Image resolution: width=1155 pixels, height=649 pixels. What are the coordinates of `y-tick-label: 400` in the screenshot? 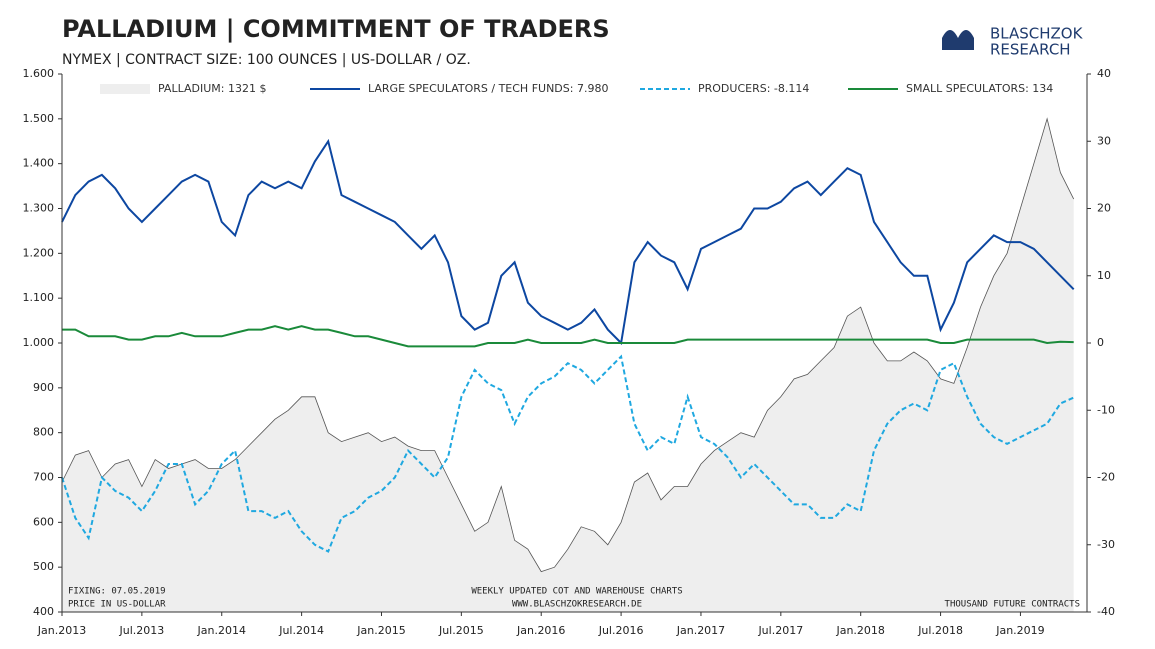 It's located at (43, 611).